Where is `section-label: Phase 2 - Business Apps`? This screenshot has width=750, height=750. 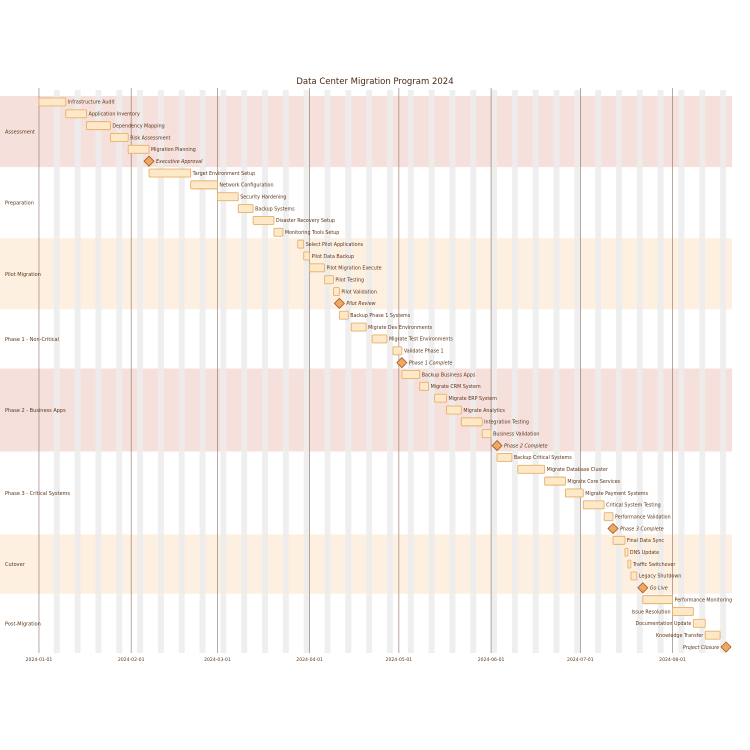
section-label: Phase 2 - Business Apps is located at coordinates (35, 411).